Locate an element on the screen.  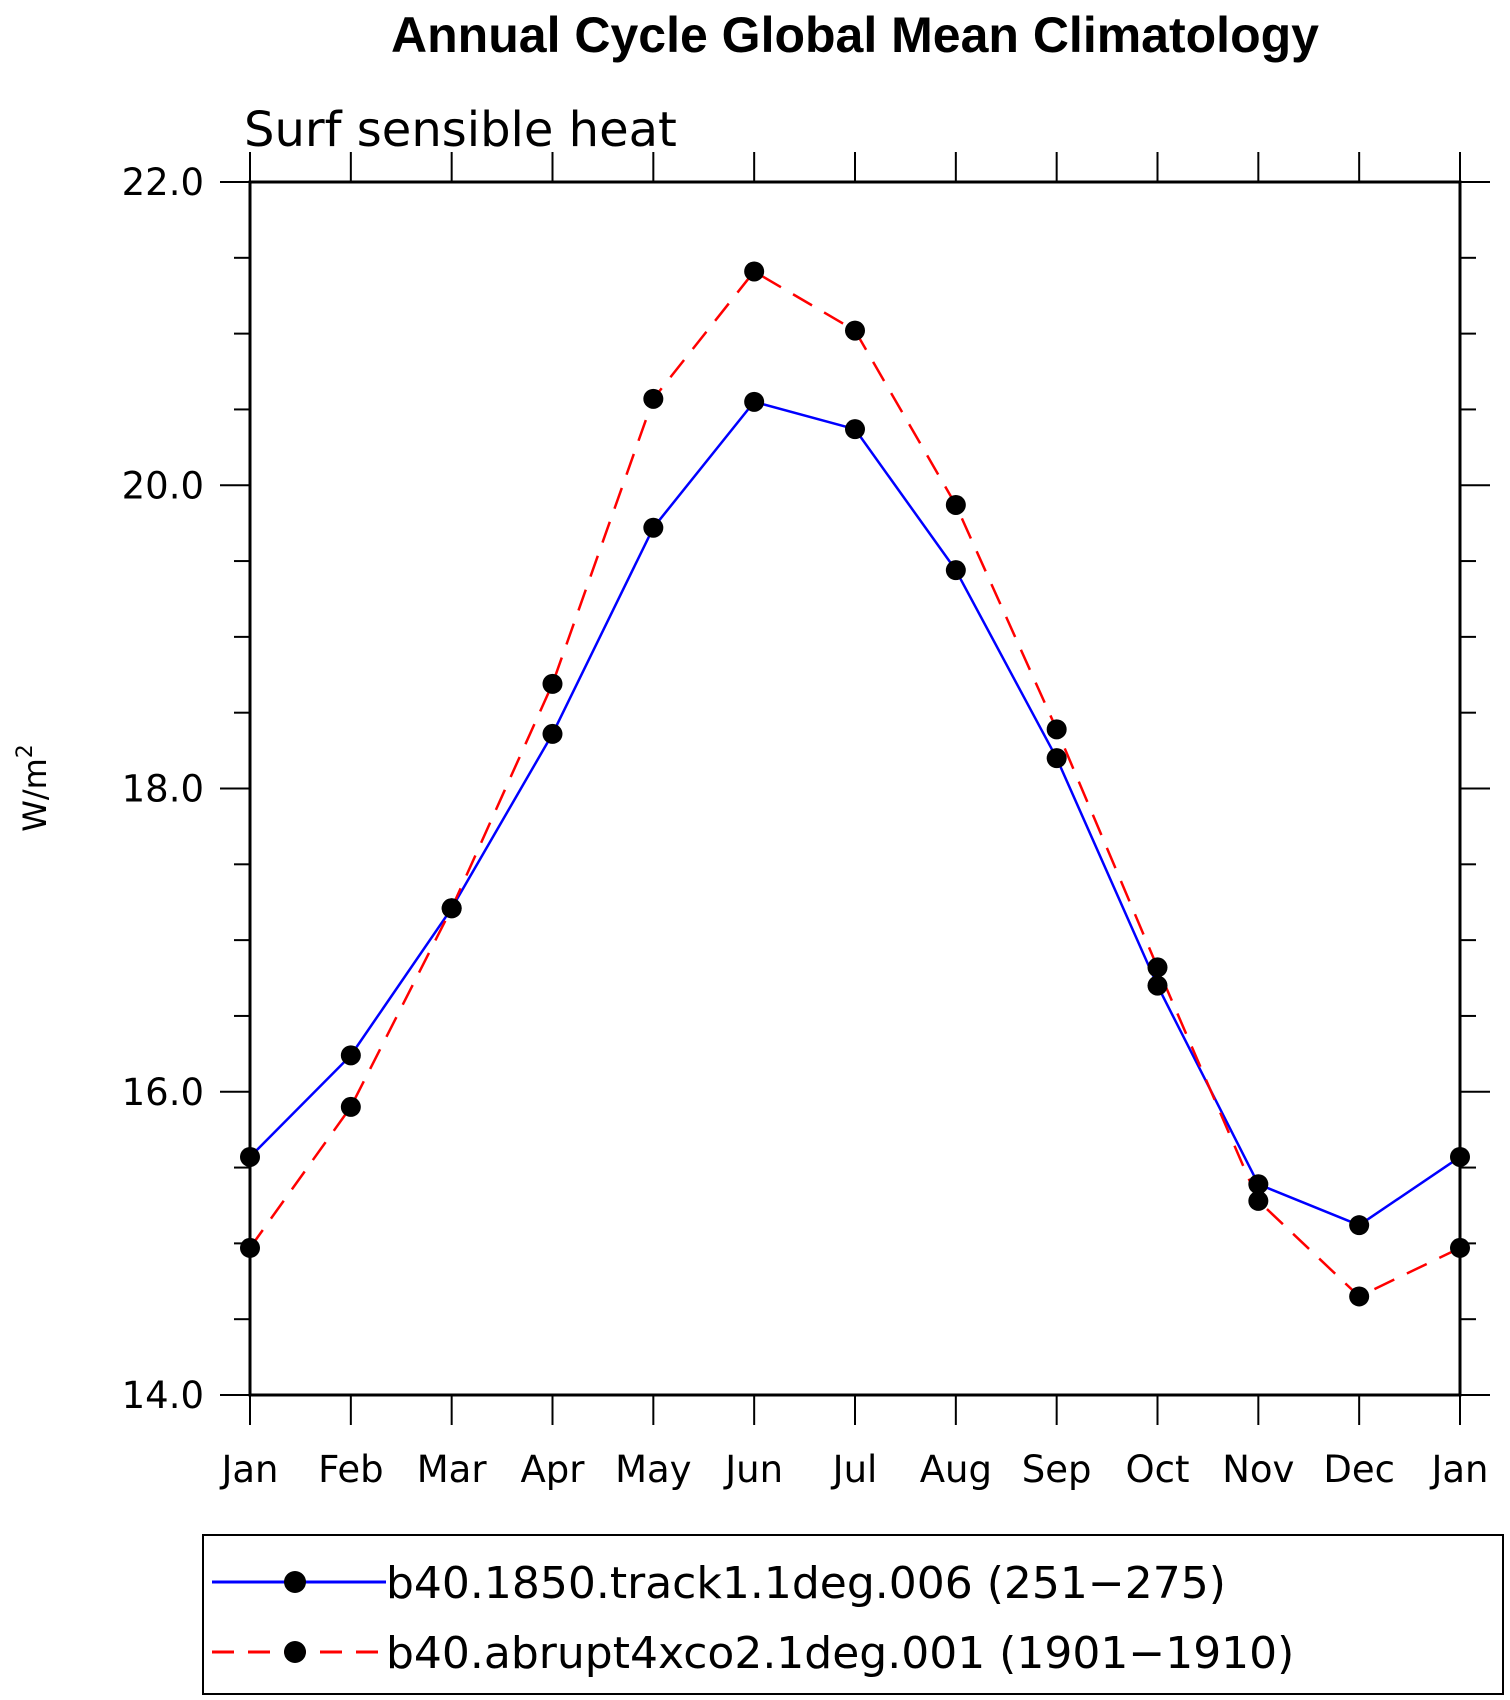
y-tick-label: 16.0 is located at coordinates (163, 1092).